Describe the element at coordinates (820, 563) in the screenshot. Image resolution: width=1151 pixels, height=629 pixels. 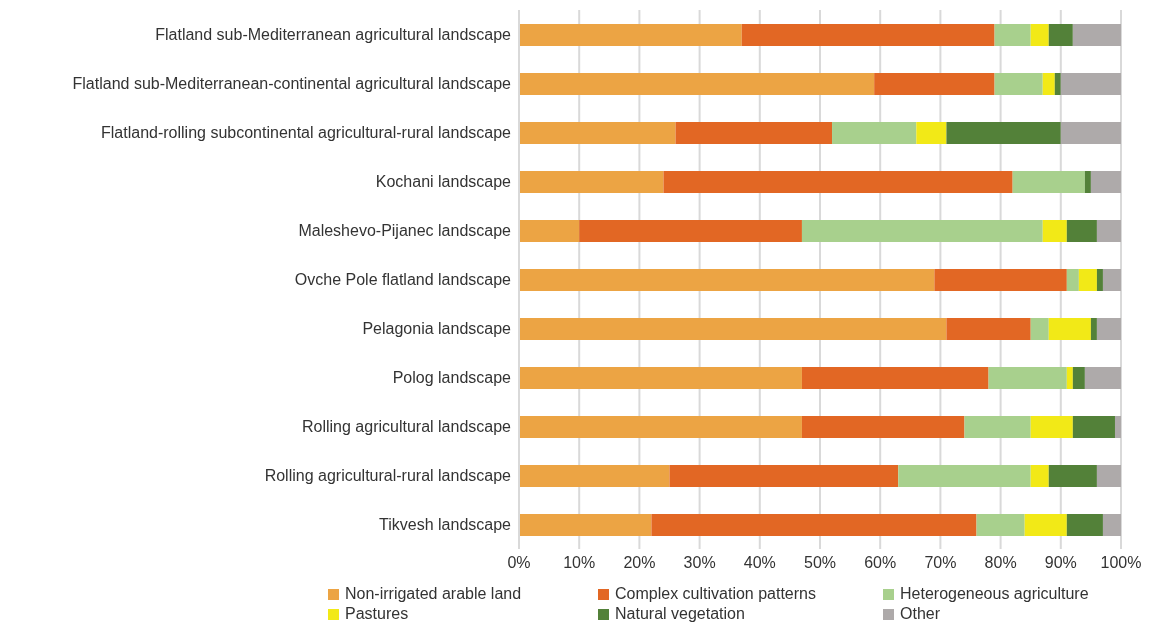
I see `x-tick-label: 50%` at that location.